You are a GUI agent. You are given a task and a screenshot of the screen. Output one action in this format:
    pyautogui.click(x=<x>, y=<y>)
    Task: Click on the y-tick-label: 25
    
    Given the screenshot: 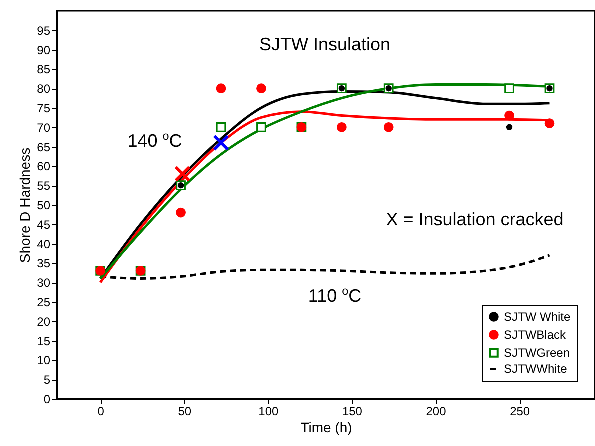 What is the action you would take?
    pyautogui.click(x=44, y=303)
    